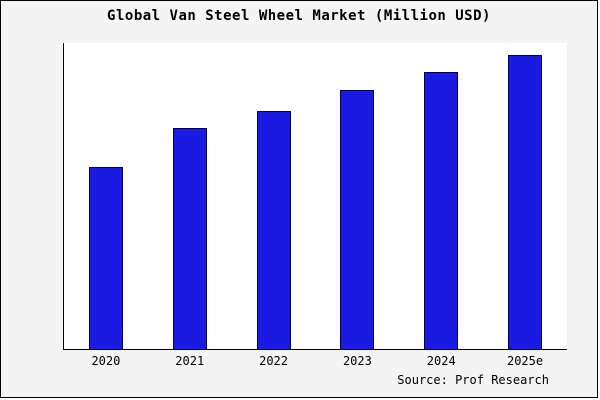  What do you see at coordinates (473, 380) in the screenshot?
I see `source-text: Source: Prof Research` at bounding box center [473, 380].